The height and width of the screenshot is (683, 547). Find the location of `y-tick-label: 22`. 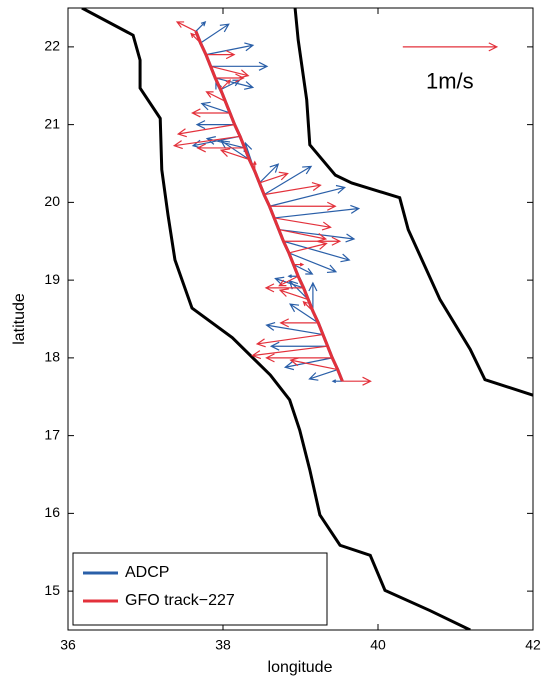

y-tick-label: 22 is located at coordinates (52, 46).